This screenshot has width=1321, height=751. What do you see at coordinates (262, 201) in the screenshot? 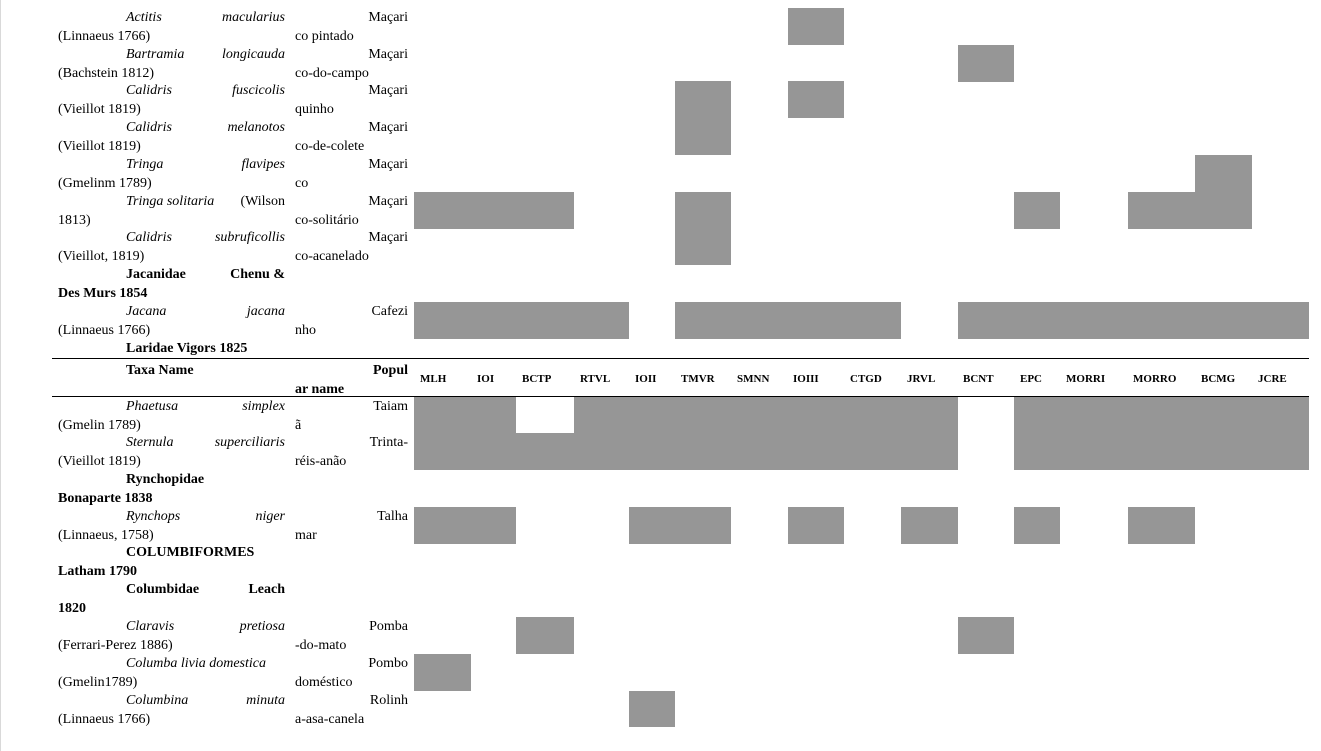
I see `species-epithet: (Wilson` at bounding box center [262, 201].